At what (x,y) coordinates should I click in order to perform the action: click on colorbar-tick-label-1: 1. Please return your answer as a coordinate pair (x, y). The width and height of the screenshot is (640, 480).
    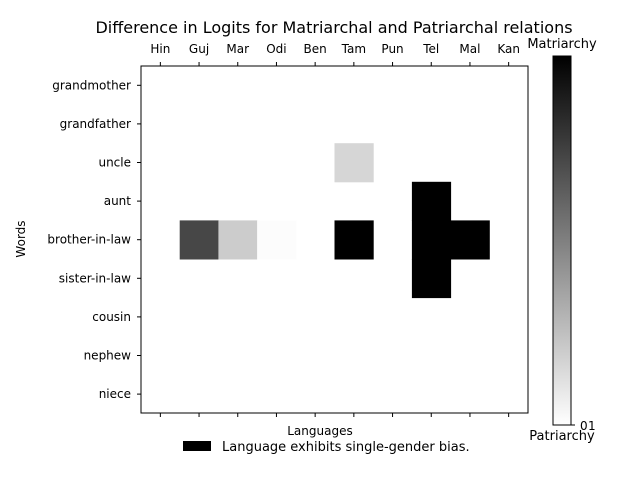
    Looking at the image, I should click on (592, 426).